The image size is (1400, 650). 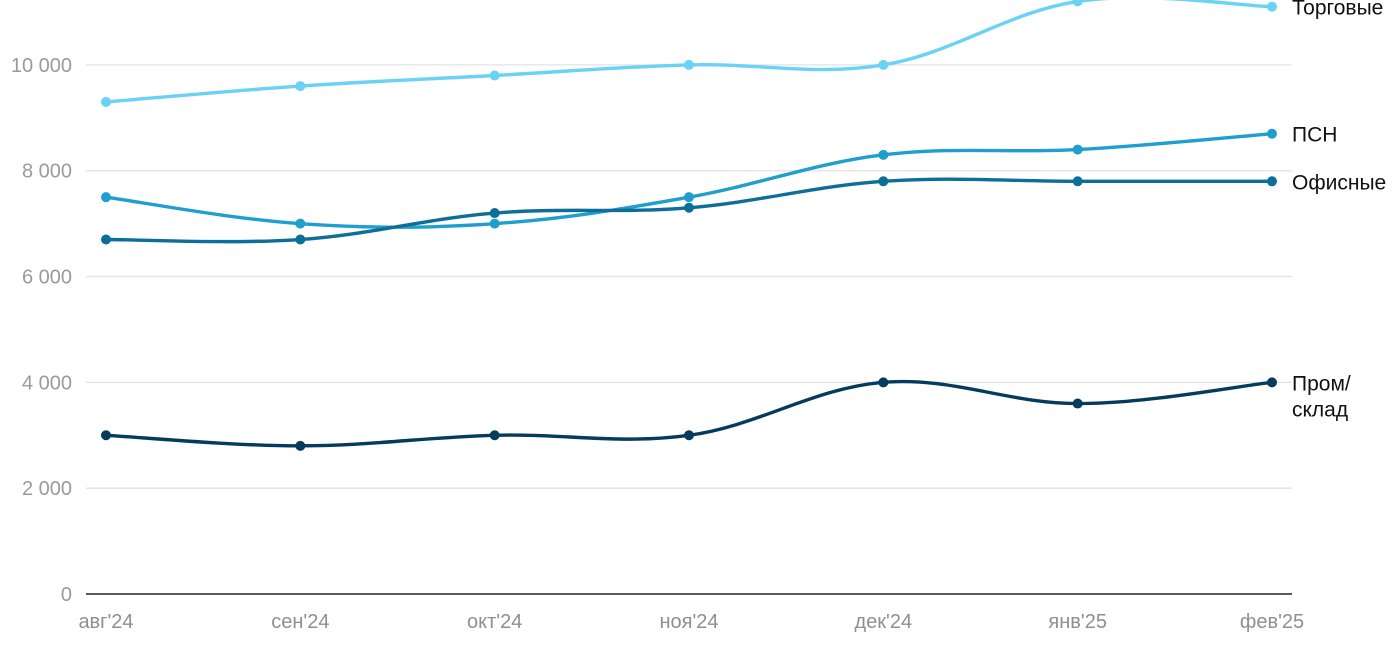 What do you see at coordinates (1339, 210) in the screenshot?
I see `series-labels: Торговые ПСН Офисные Пром/склад` at bounding box center [1339, 210].